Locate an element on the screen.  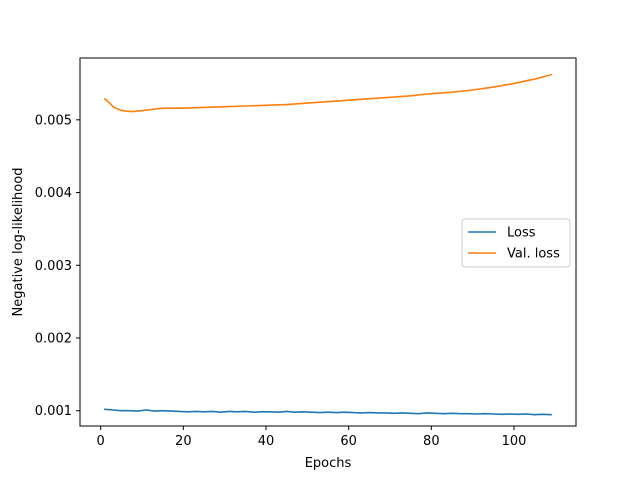
legend-label: Val. loss is located at coordinates (533, 254).